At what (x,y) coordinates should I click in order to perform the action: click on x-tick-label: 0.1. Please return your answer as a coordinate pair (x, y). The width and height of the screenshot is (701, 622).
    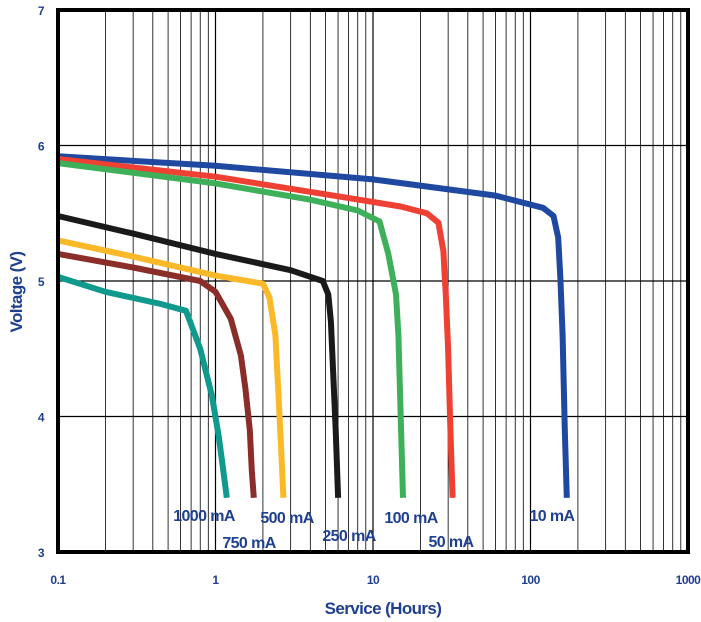
    Looking at the image, I should click on (58, 580).